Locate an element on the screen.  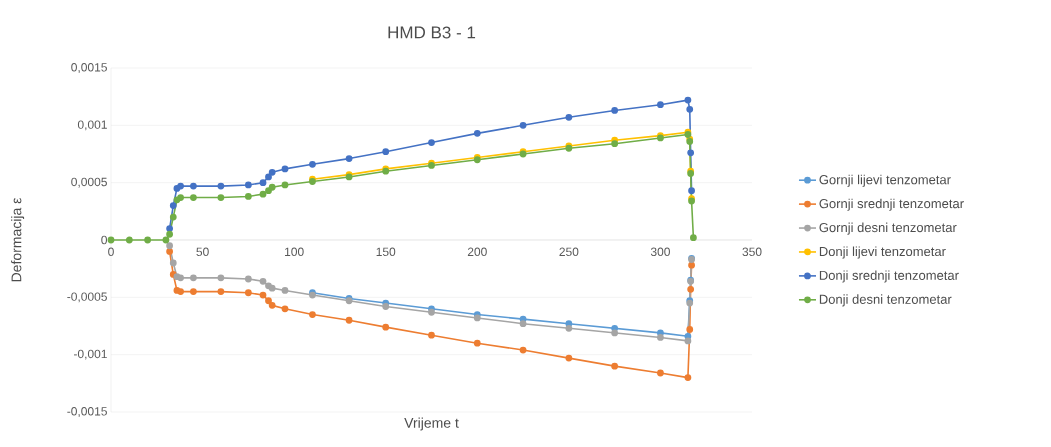
y-tick-label: 0 is located at coordinates (104, 240).